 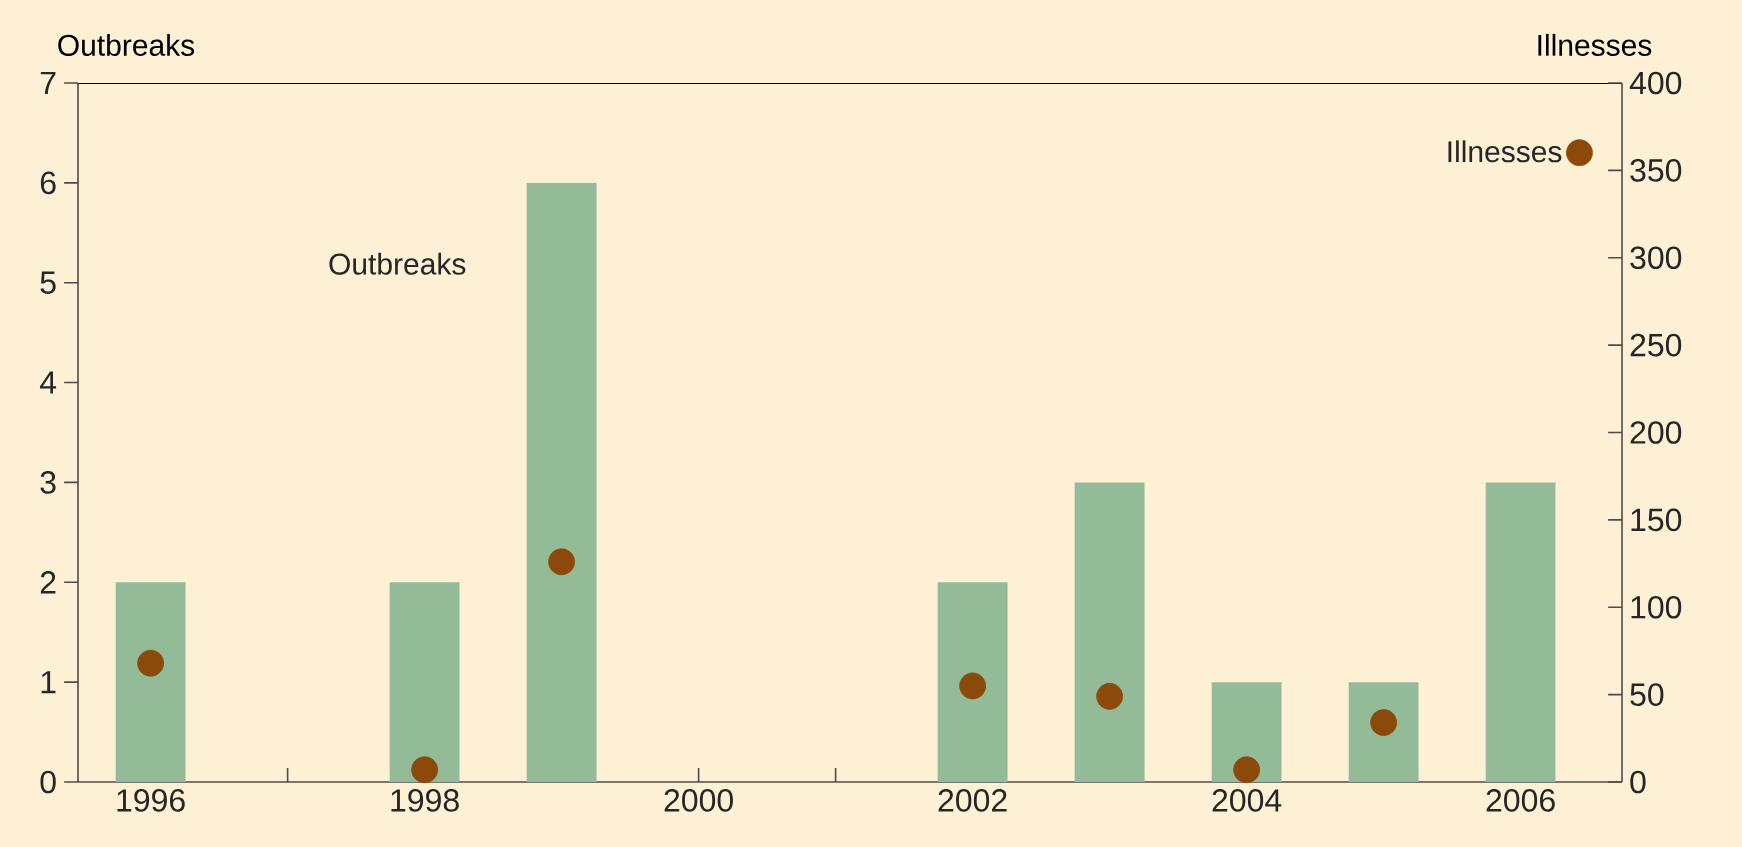 What do you see at coordinates (48, 682) in the screenshot?
I see `y-tick-label: 1` at bounding box center [48, 682].